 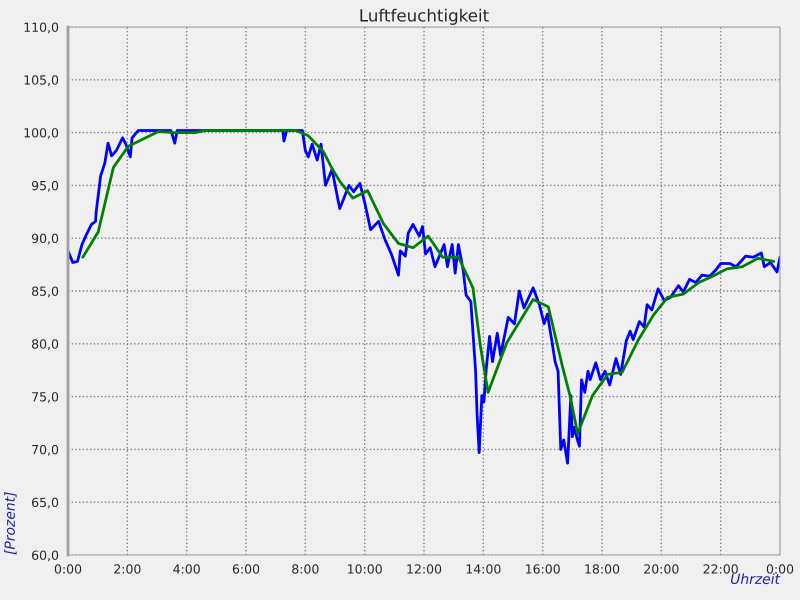 What do you see at coordinates (45, 186) in the screenshot?
I see `y-tick-label: 95,0` at bounding box center [45, 186].